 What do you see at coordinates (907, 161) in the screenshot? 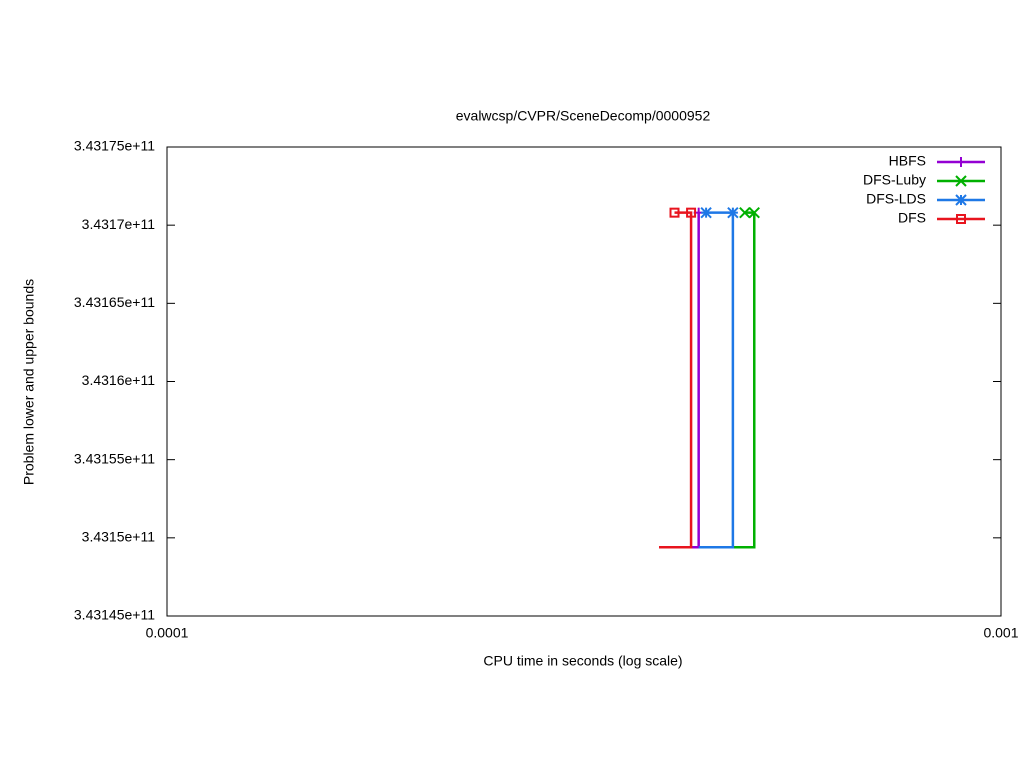
I see `legend-label: HBFS` at bounding box center [907, 161].